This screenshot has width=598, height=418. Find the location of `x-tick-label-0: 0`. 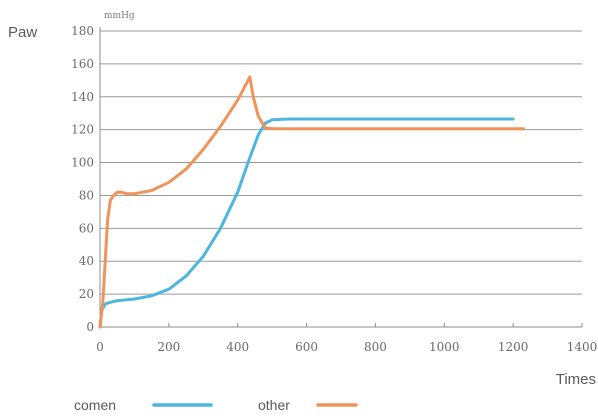

x-tick-label-0: 0 is located at coordinates (100, 347).